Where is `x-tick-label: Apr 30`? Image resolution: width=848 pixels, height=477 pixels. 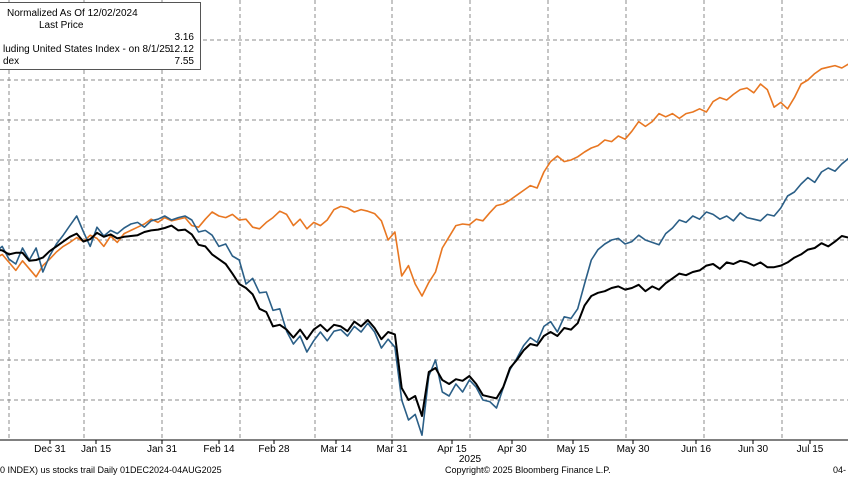
x-tick-label: Apr 30 is located at coordinates (512, 449).